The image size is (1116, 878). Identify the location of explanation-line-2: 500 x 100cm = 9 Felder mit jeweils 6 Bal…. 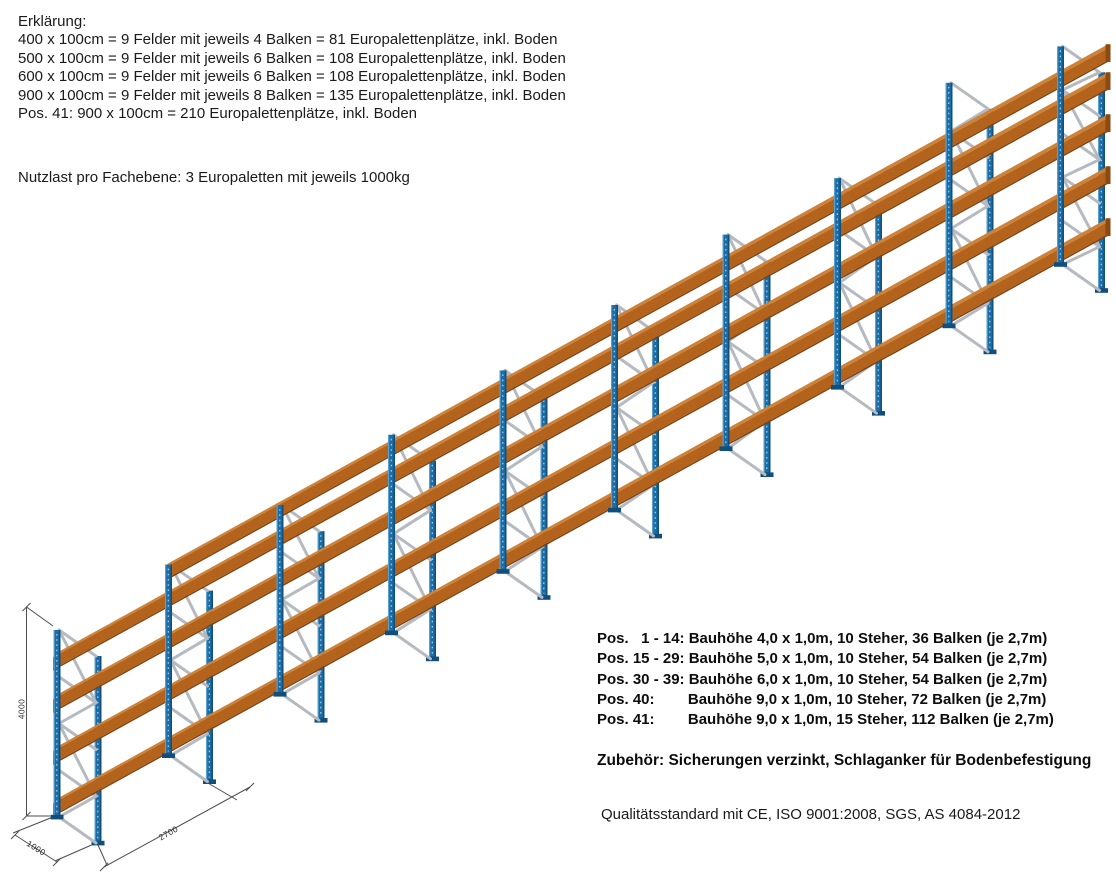
(292, 58).